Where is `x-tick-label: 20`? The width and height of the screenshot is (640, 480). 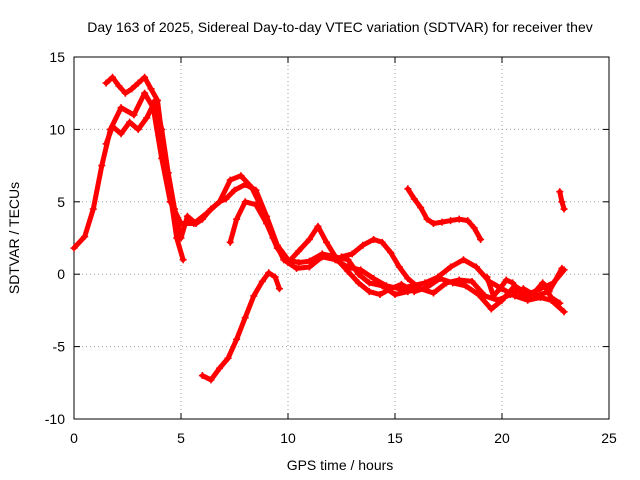
x-tick-label: 20 is located at coordinates (502, 438).